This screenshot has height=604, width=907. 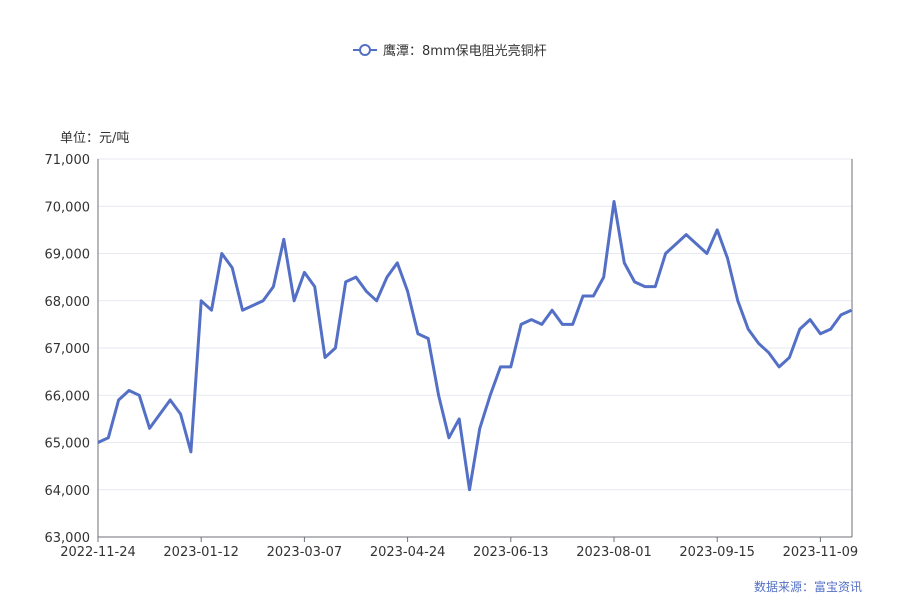 I want to click on x-tick-label: 2023-06-13, so click(x=511, y=552).